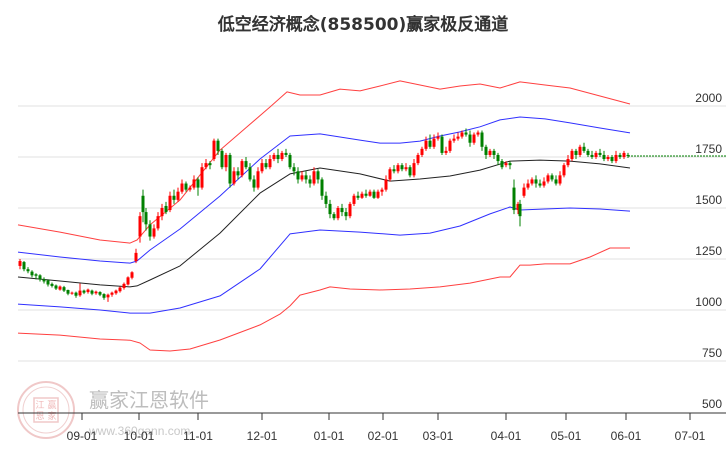 This screenshot has width=726, height=450. What do you see at coordinates (708, 251) in the screenshot?
I see `y-tick-label: 1250` at bounding box center [708, 251].